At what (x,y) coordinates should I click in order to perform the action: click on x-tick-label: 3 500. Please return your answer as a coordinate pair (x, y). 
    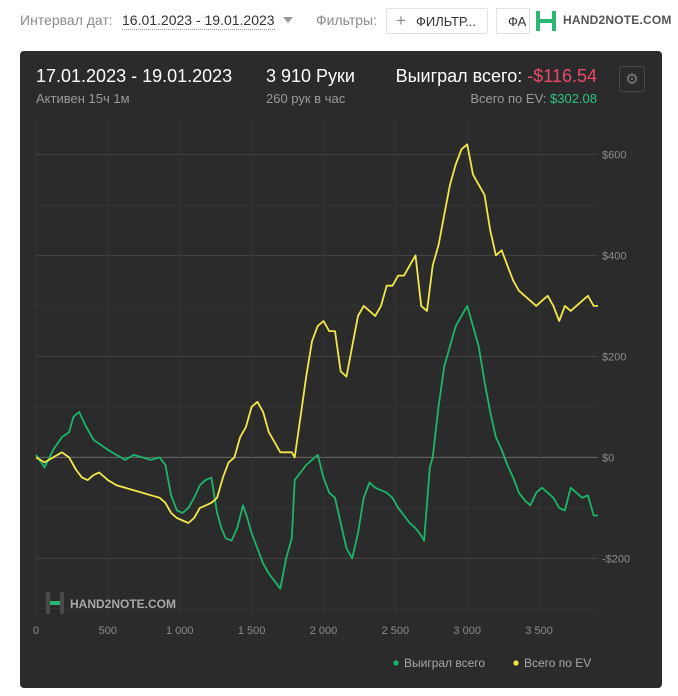
    Looking at the image, I should click on (539, 631).